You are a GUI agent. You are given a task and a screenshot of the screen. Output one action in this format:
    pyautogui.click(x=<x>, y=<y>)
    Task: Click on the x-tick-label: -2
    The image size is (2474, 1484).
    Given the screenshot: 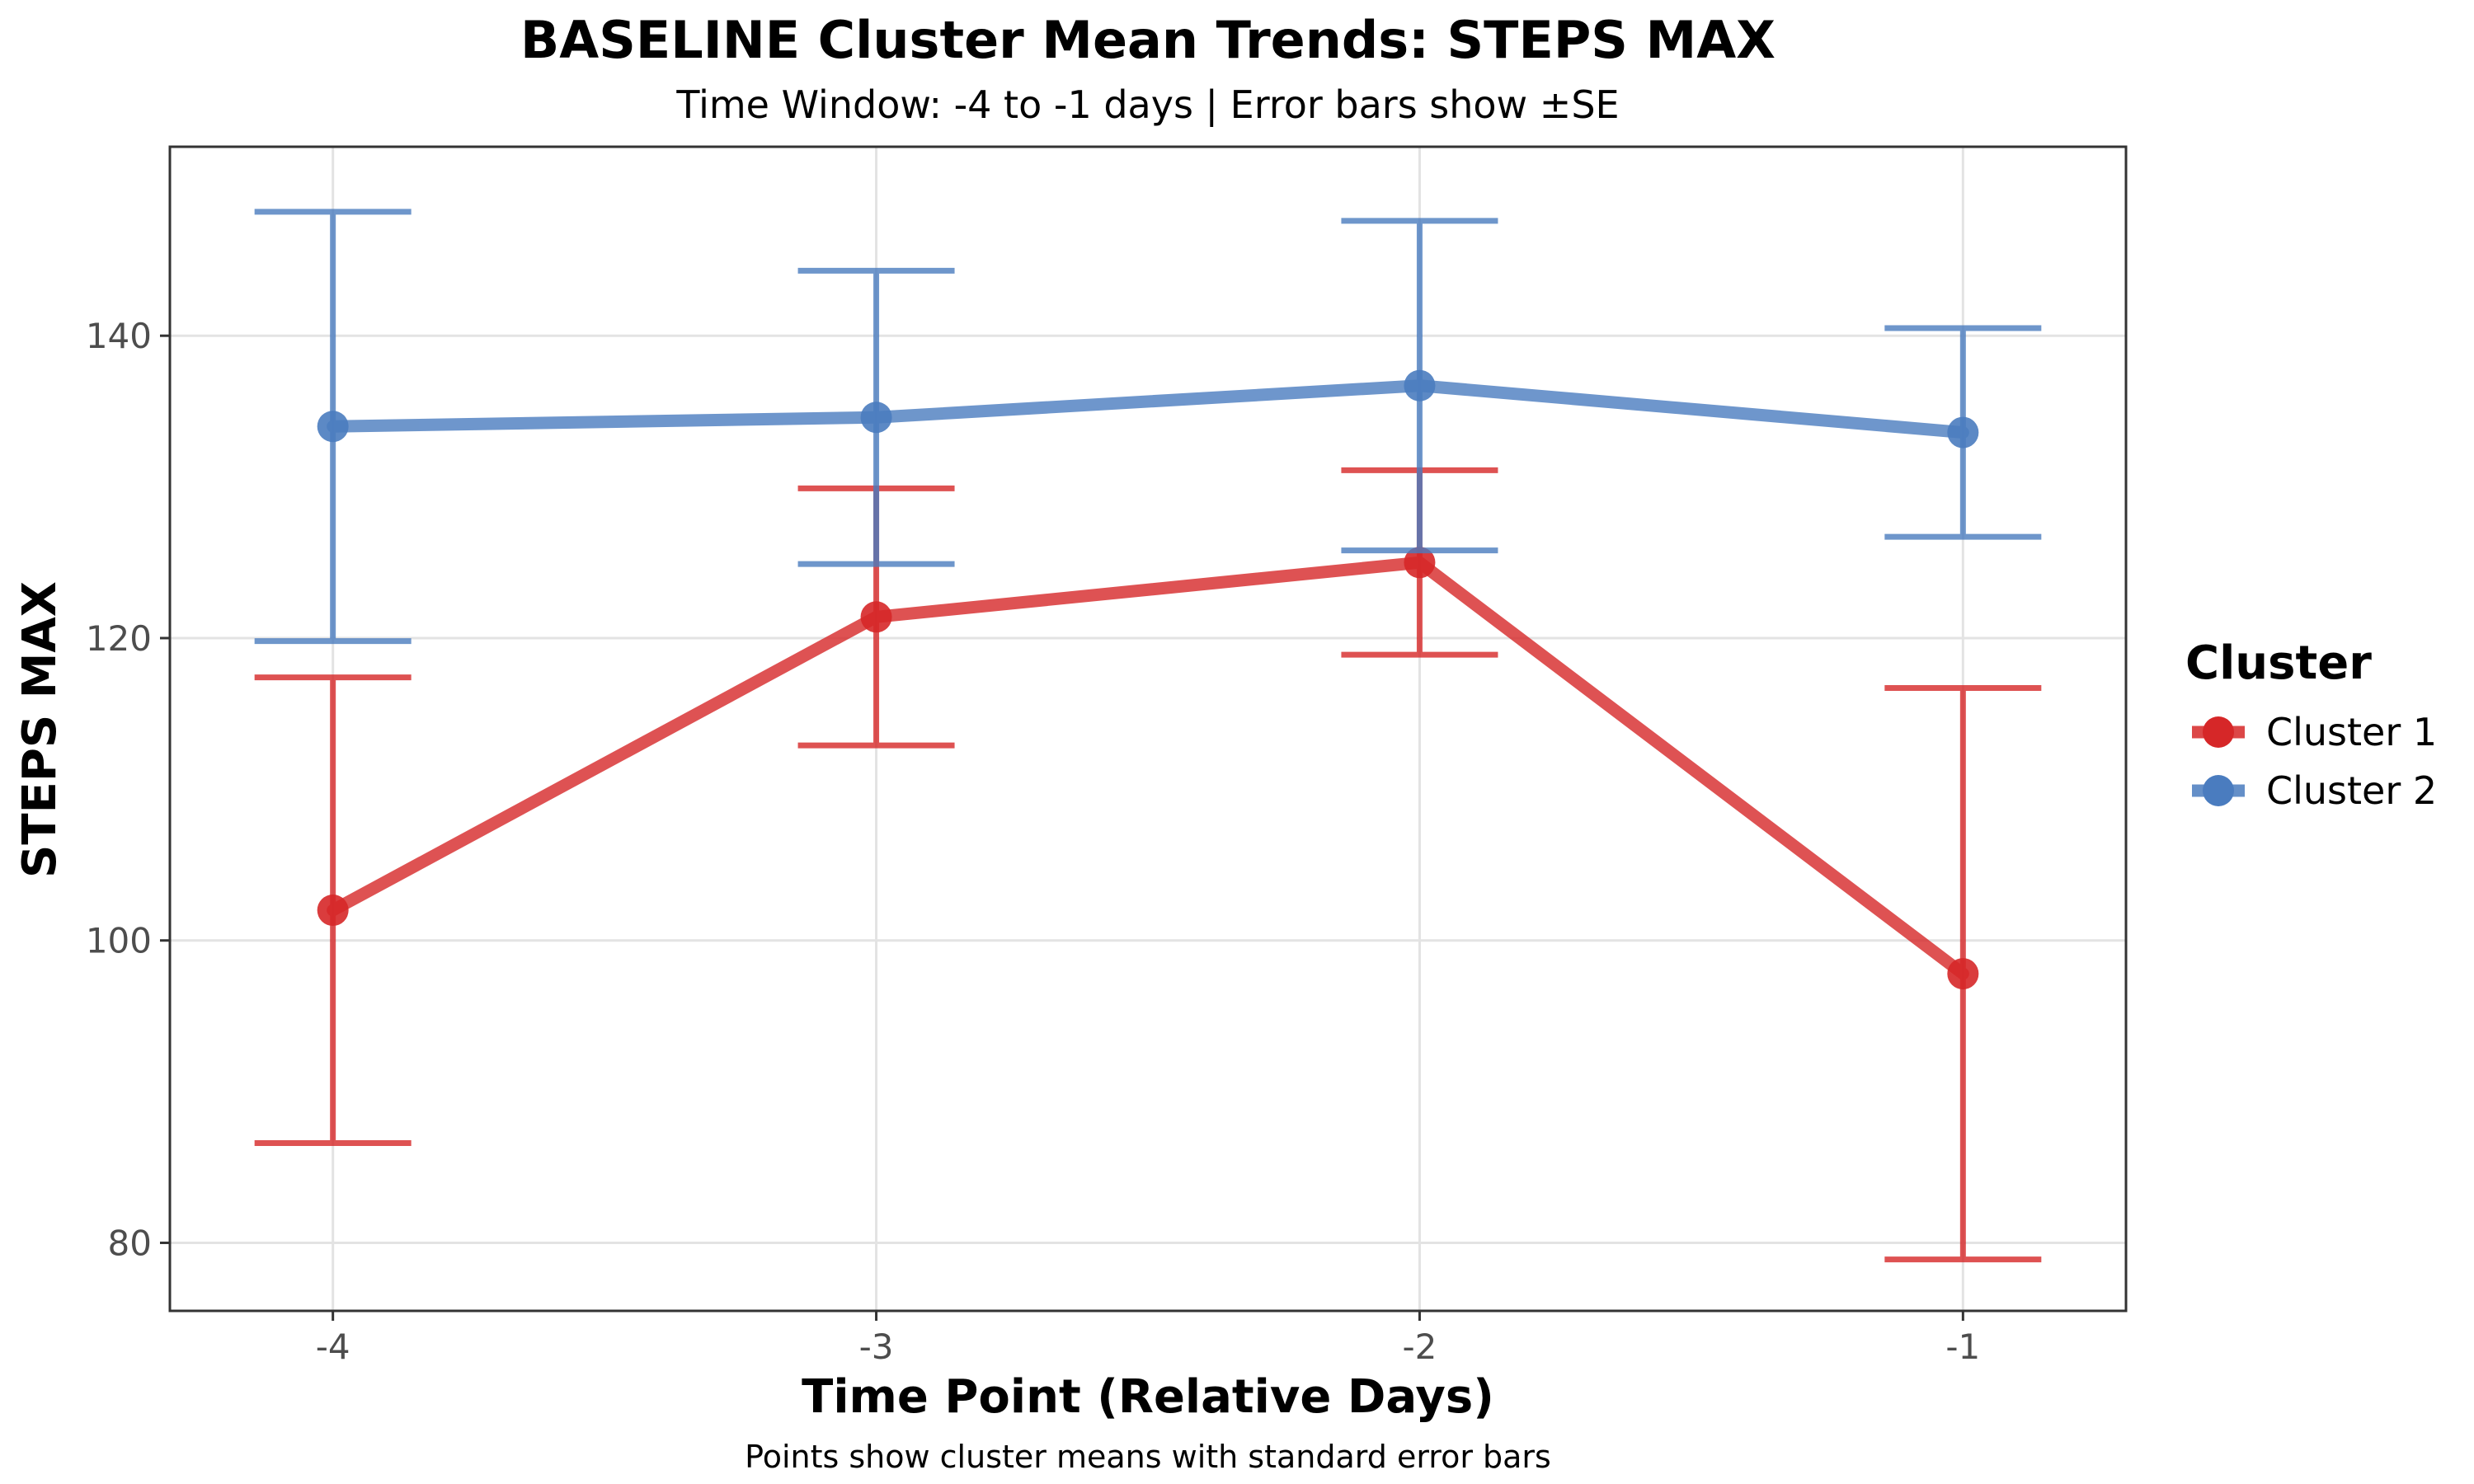 What is the action you would take?
    pyautogui.click(x=1419, y=1347)
    